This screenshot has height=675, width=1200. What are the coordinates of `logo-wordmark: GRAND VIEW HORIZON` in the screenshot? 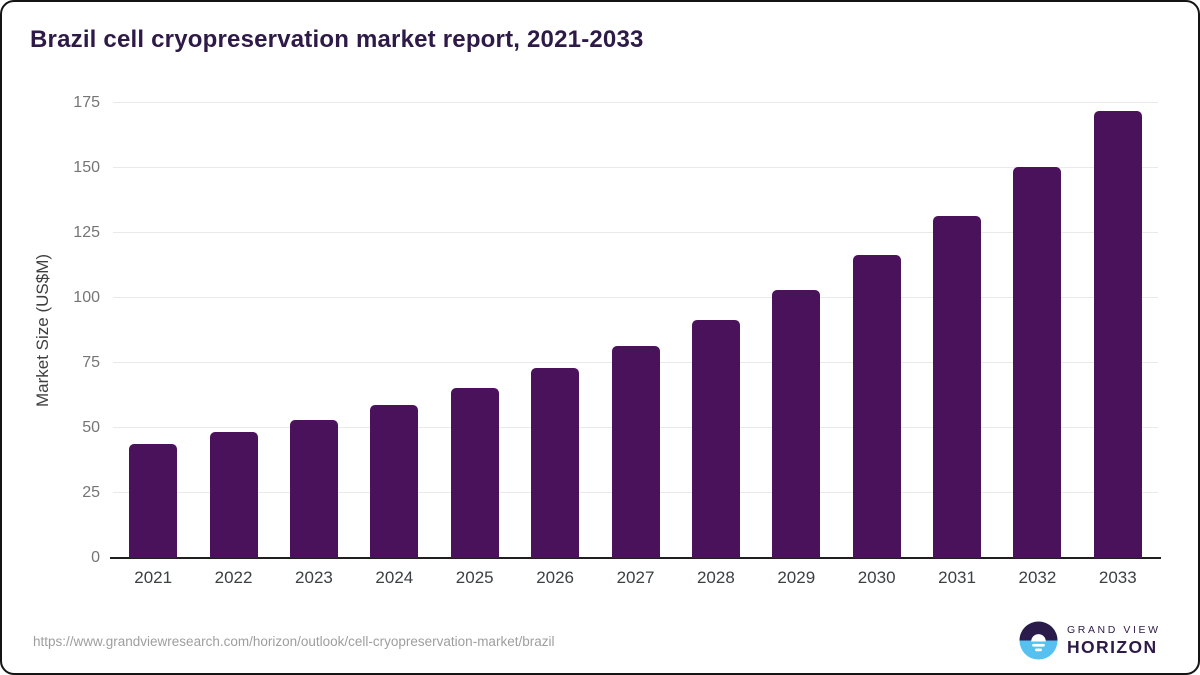 It's located at (1114, 641).